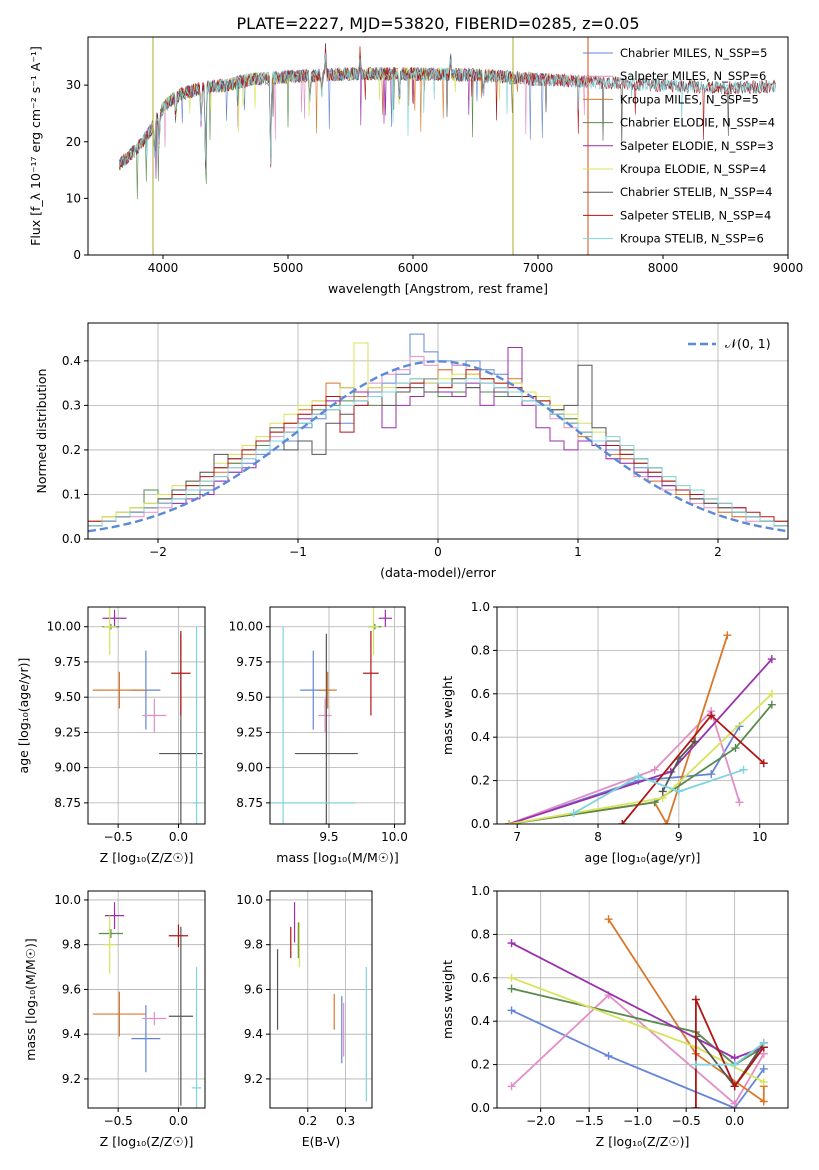  Describe the element at coordinates (73, 198) in the screenshot. I see `y-tick-label: 10` at that location.